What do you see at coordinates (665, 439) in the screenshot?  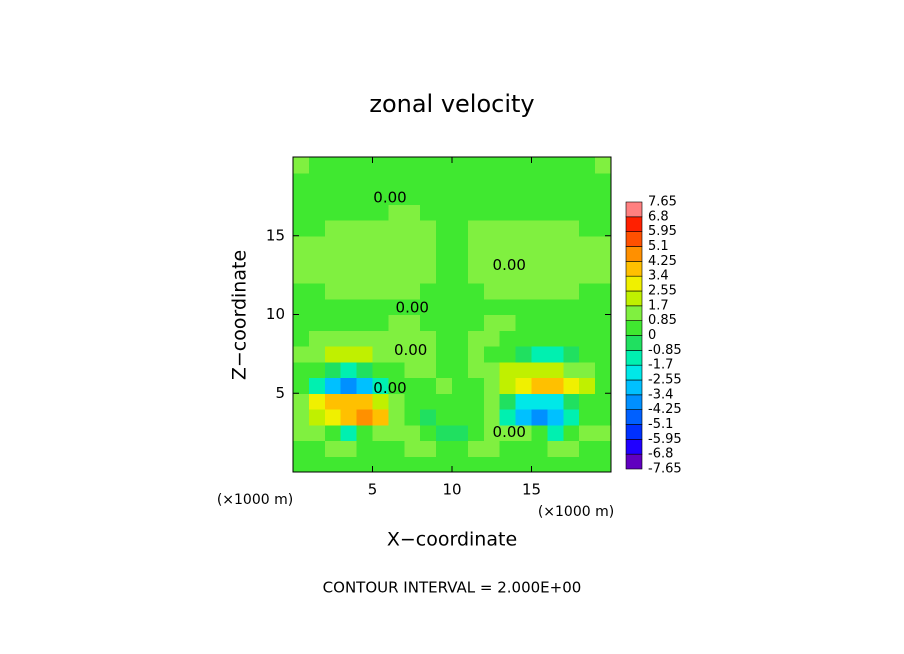 I see `colorbar-label: -5.95` at bounding box center [665, 439].